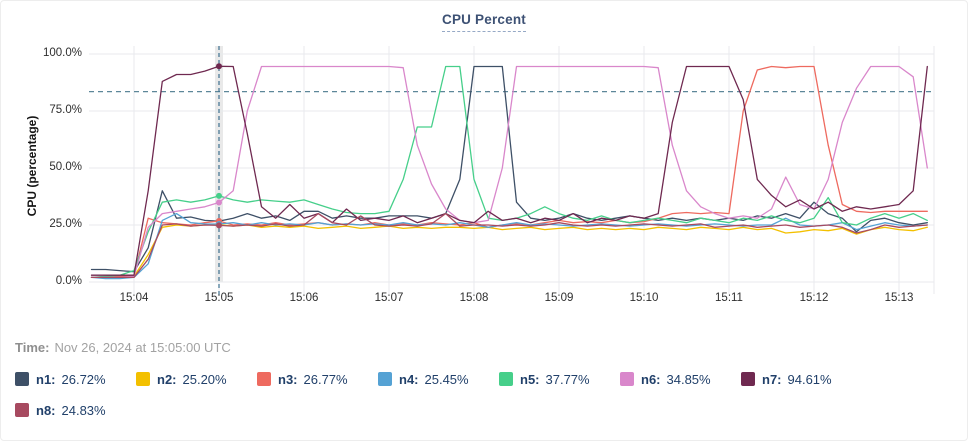 Image resolution: width=968 pixels, height=441 pixels. I want to click on x-tick-label: 15:13, so click(899, 298).